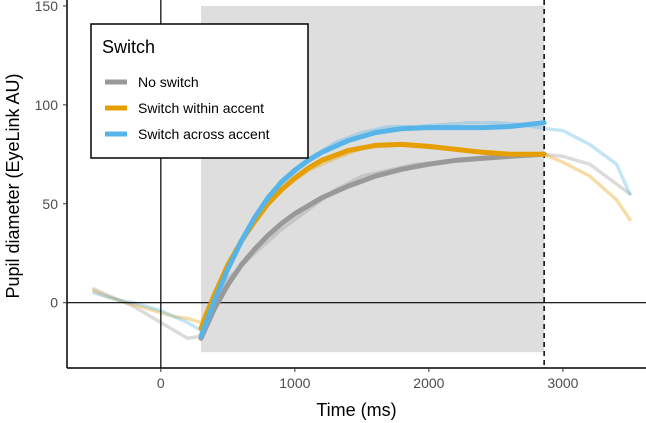 The width and height of the screenshot is (646, 423). What do you see at coordinates (54, 303) in the screenshot?
I see `y-tick-label: 0` at bounding box center [54, 303].